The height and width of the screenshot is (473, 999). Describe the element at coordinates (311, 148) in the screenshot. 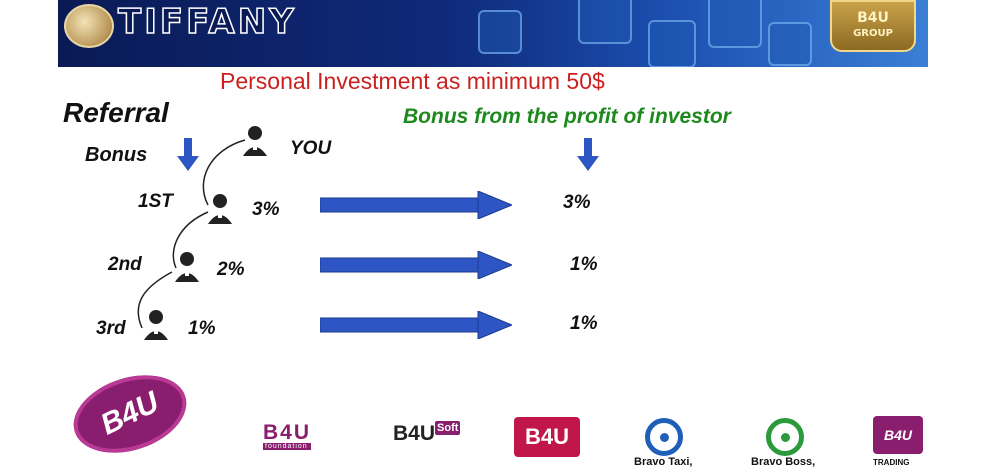

I see `you-label: YOU` at that location.